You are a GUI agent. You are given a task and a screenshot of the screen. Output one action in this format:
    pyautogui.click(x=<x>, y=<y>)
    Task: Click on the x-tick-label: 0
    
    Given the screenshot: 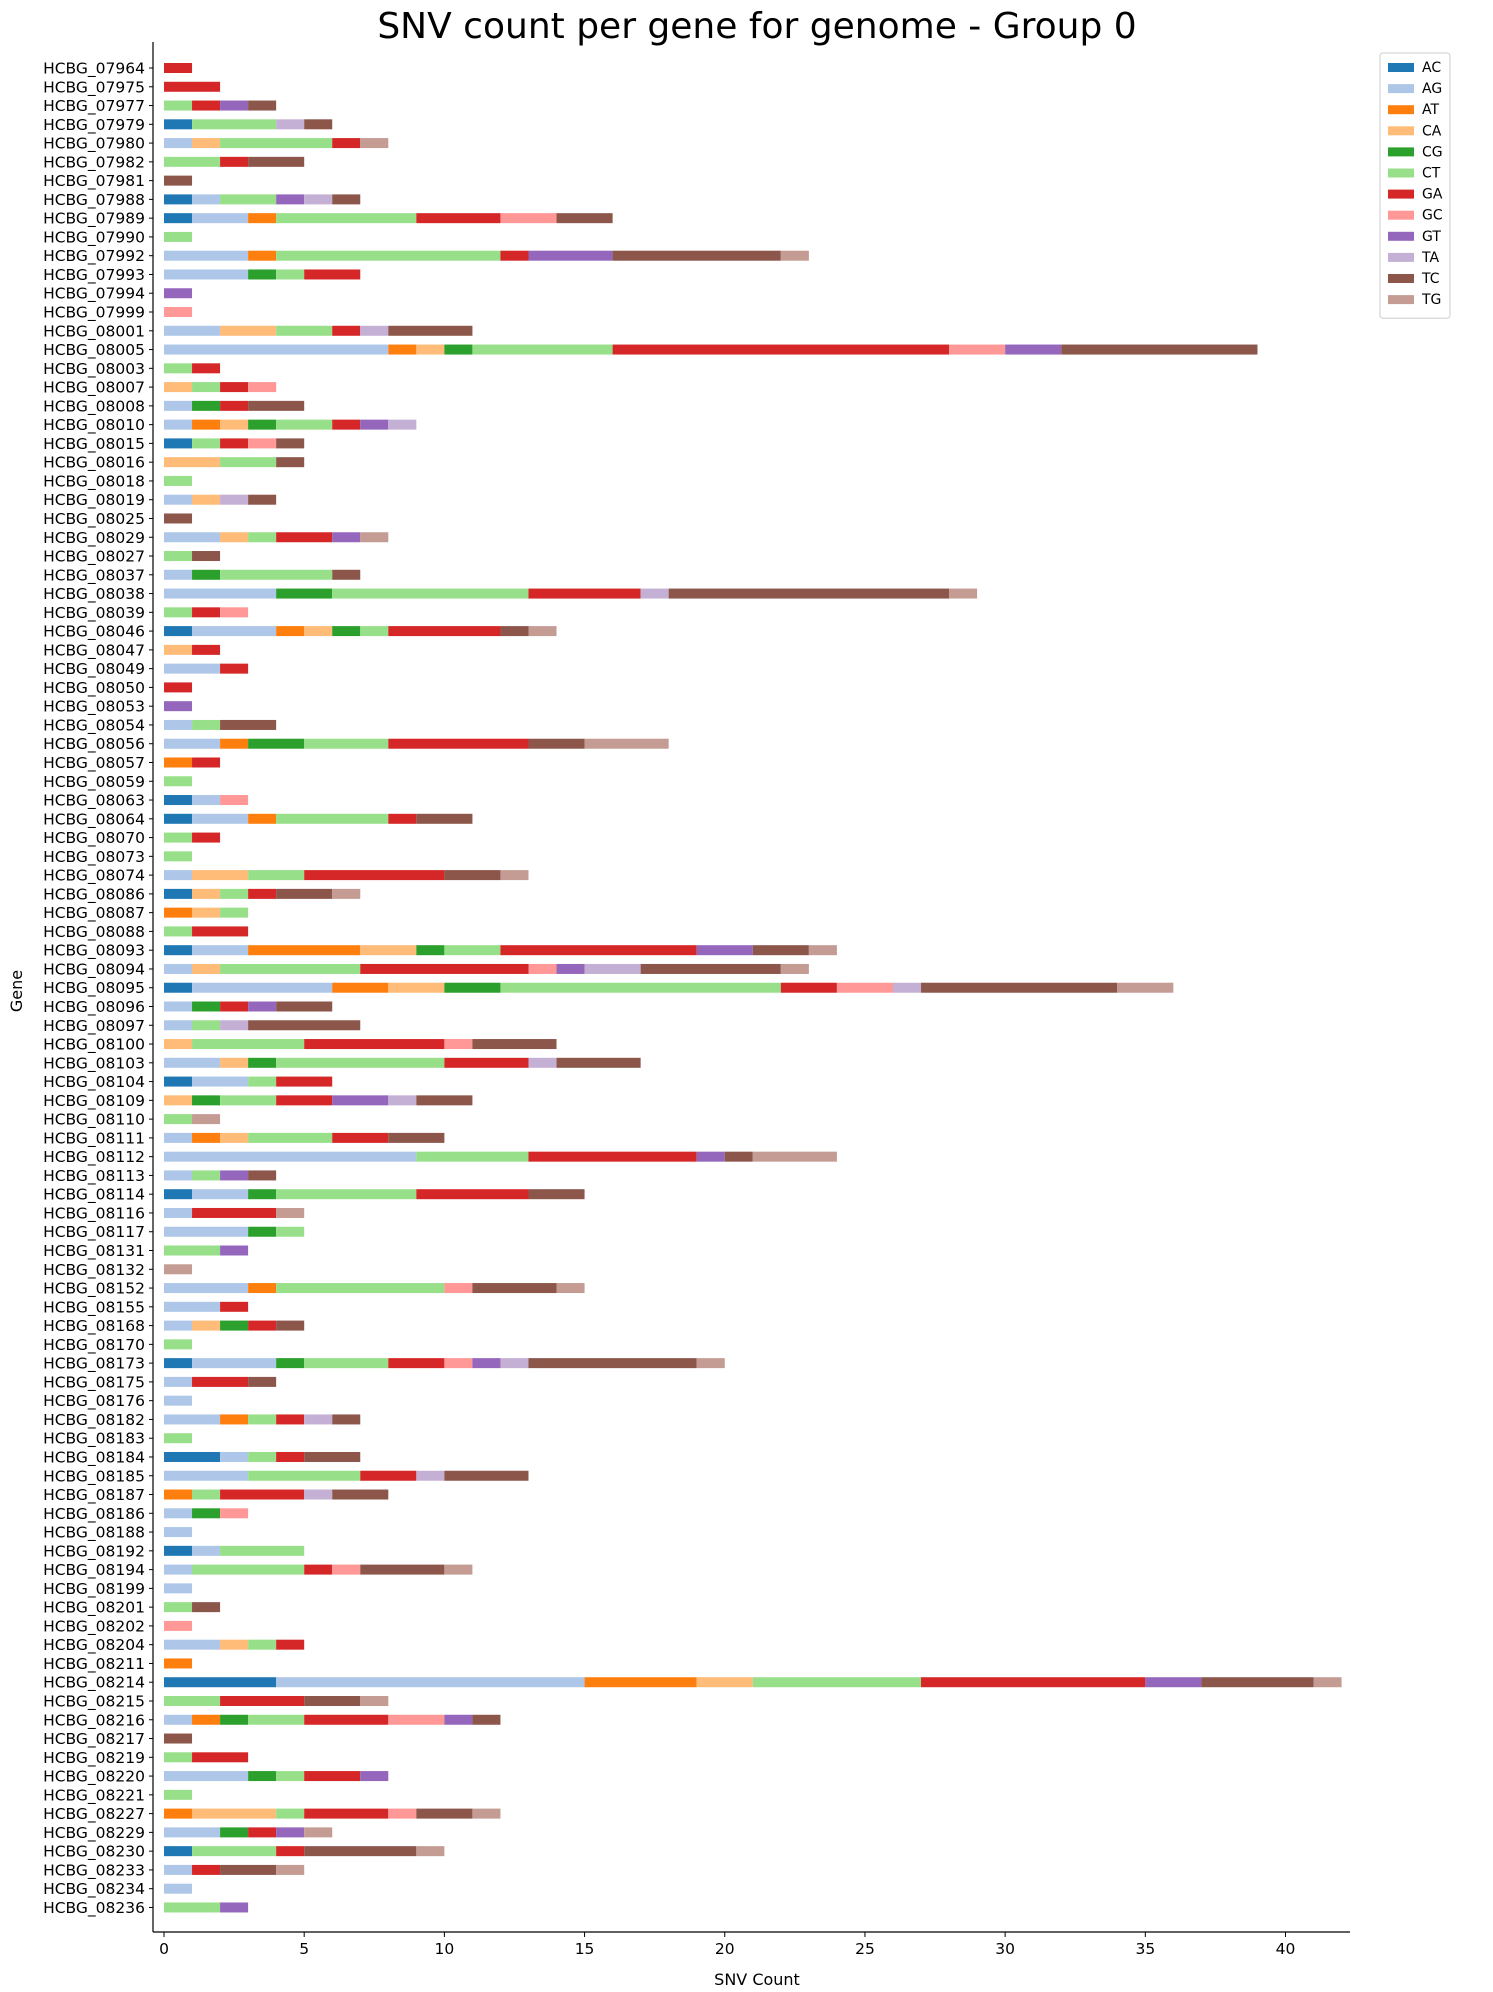 What is the action you would take?
    pyautogui.click(x=164, y=1949)
    